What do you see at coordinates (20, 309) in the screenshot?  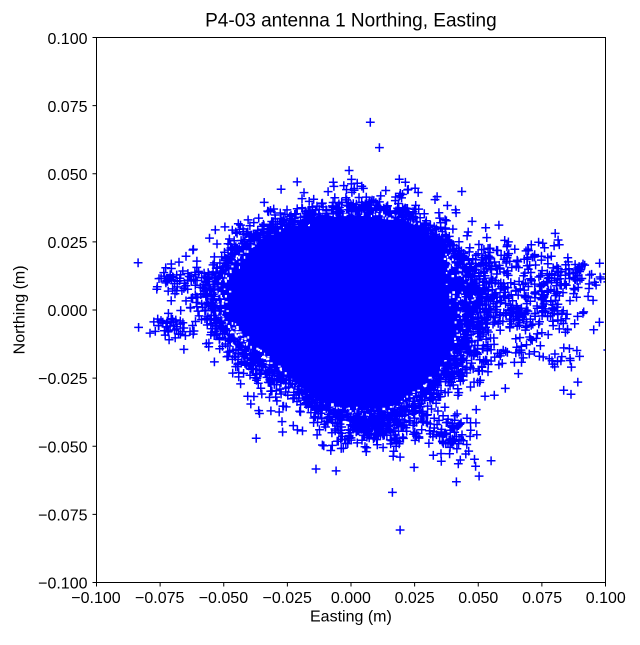 I see `svg-text: Northing (m)` at bounding box center [20, 309].